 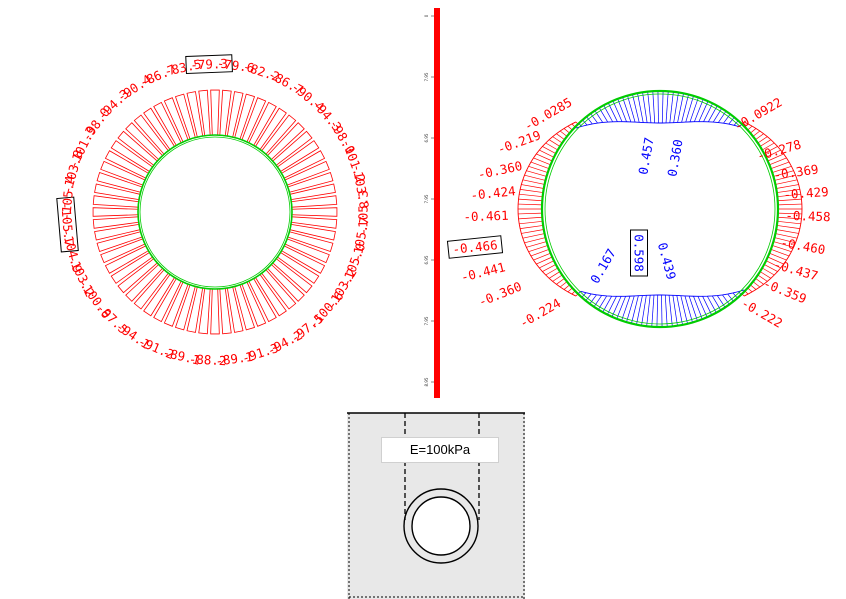 What do you see at coordinates (796, 270) in the screenshot?
I see `right-right-value-label: -0.437` at bounding box center [796, 270].